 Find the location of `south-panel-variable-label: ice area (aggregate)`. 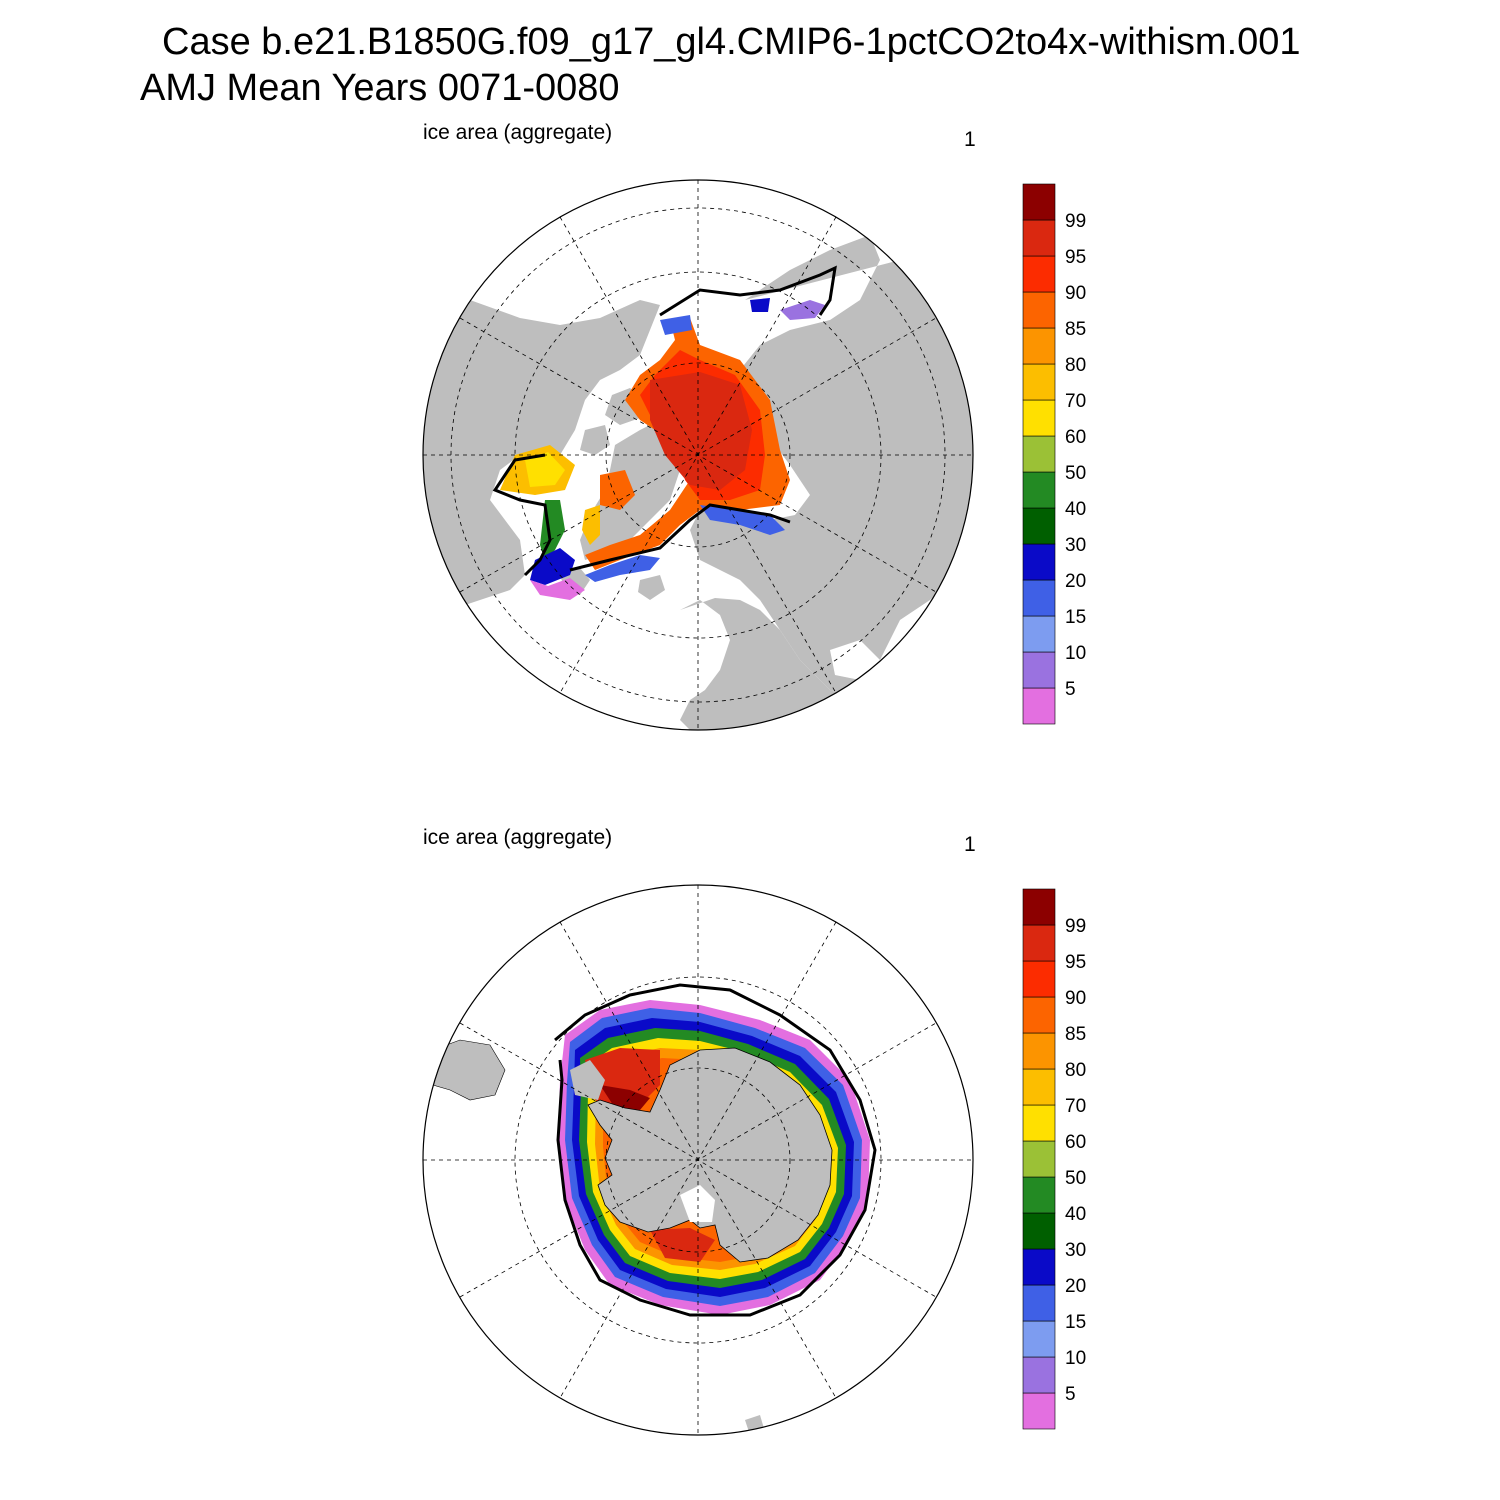

south-panel-variable-label: ice area (aggregate) is located at coordinates (518, 837).